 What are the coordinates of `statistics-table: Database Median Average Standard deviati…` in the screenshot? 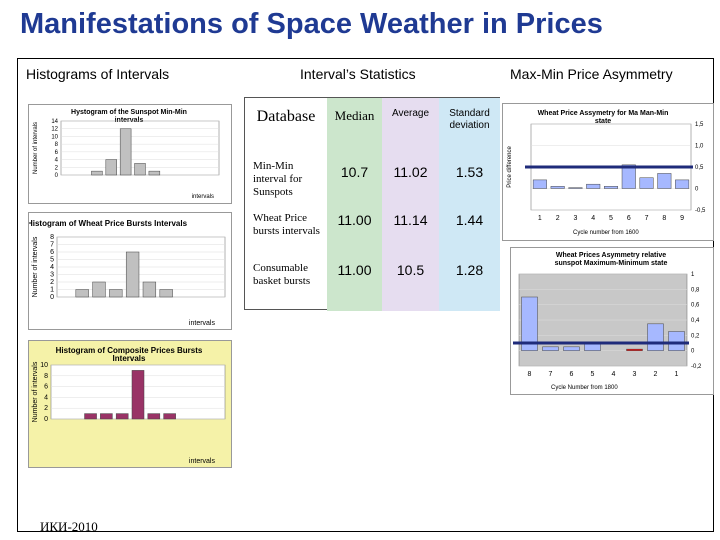 It's located at (372, 204).